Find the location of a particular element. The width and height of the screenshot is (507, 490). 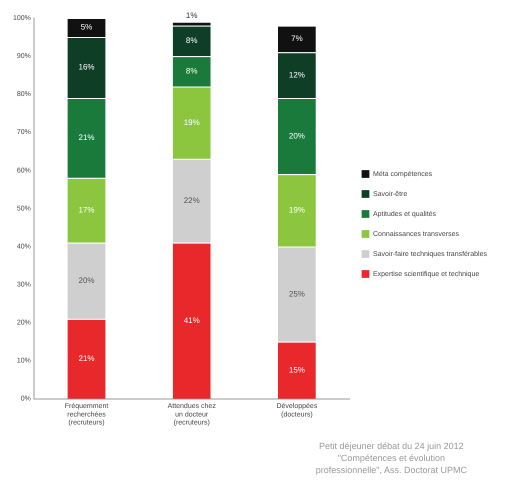

text: Petit déjeuner débat du 24 juin 2012 "Compétences et évolution professionnelle", Ass. Doctorat UPMC is located at coordinates (391, 458).